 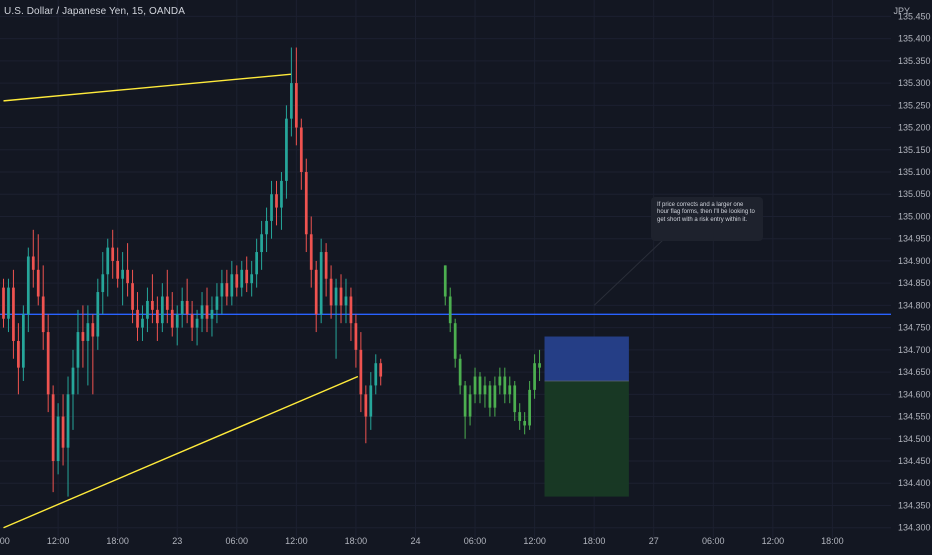 What do you see at coordinates (586, 438) in the screenshot?
I see `take-profit-zone` at bounding box center [586, 438].